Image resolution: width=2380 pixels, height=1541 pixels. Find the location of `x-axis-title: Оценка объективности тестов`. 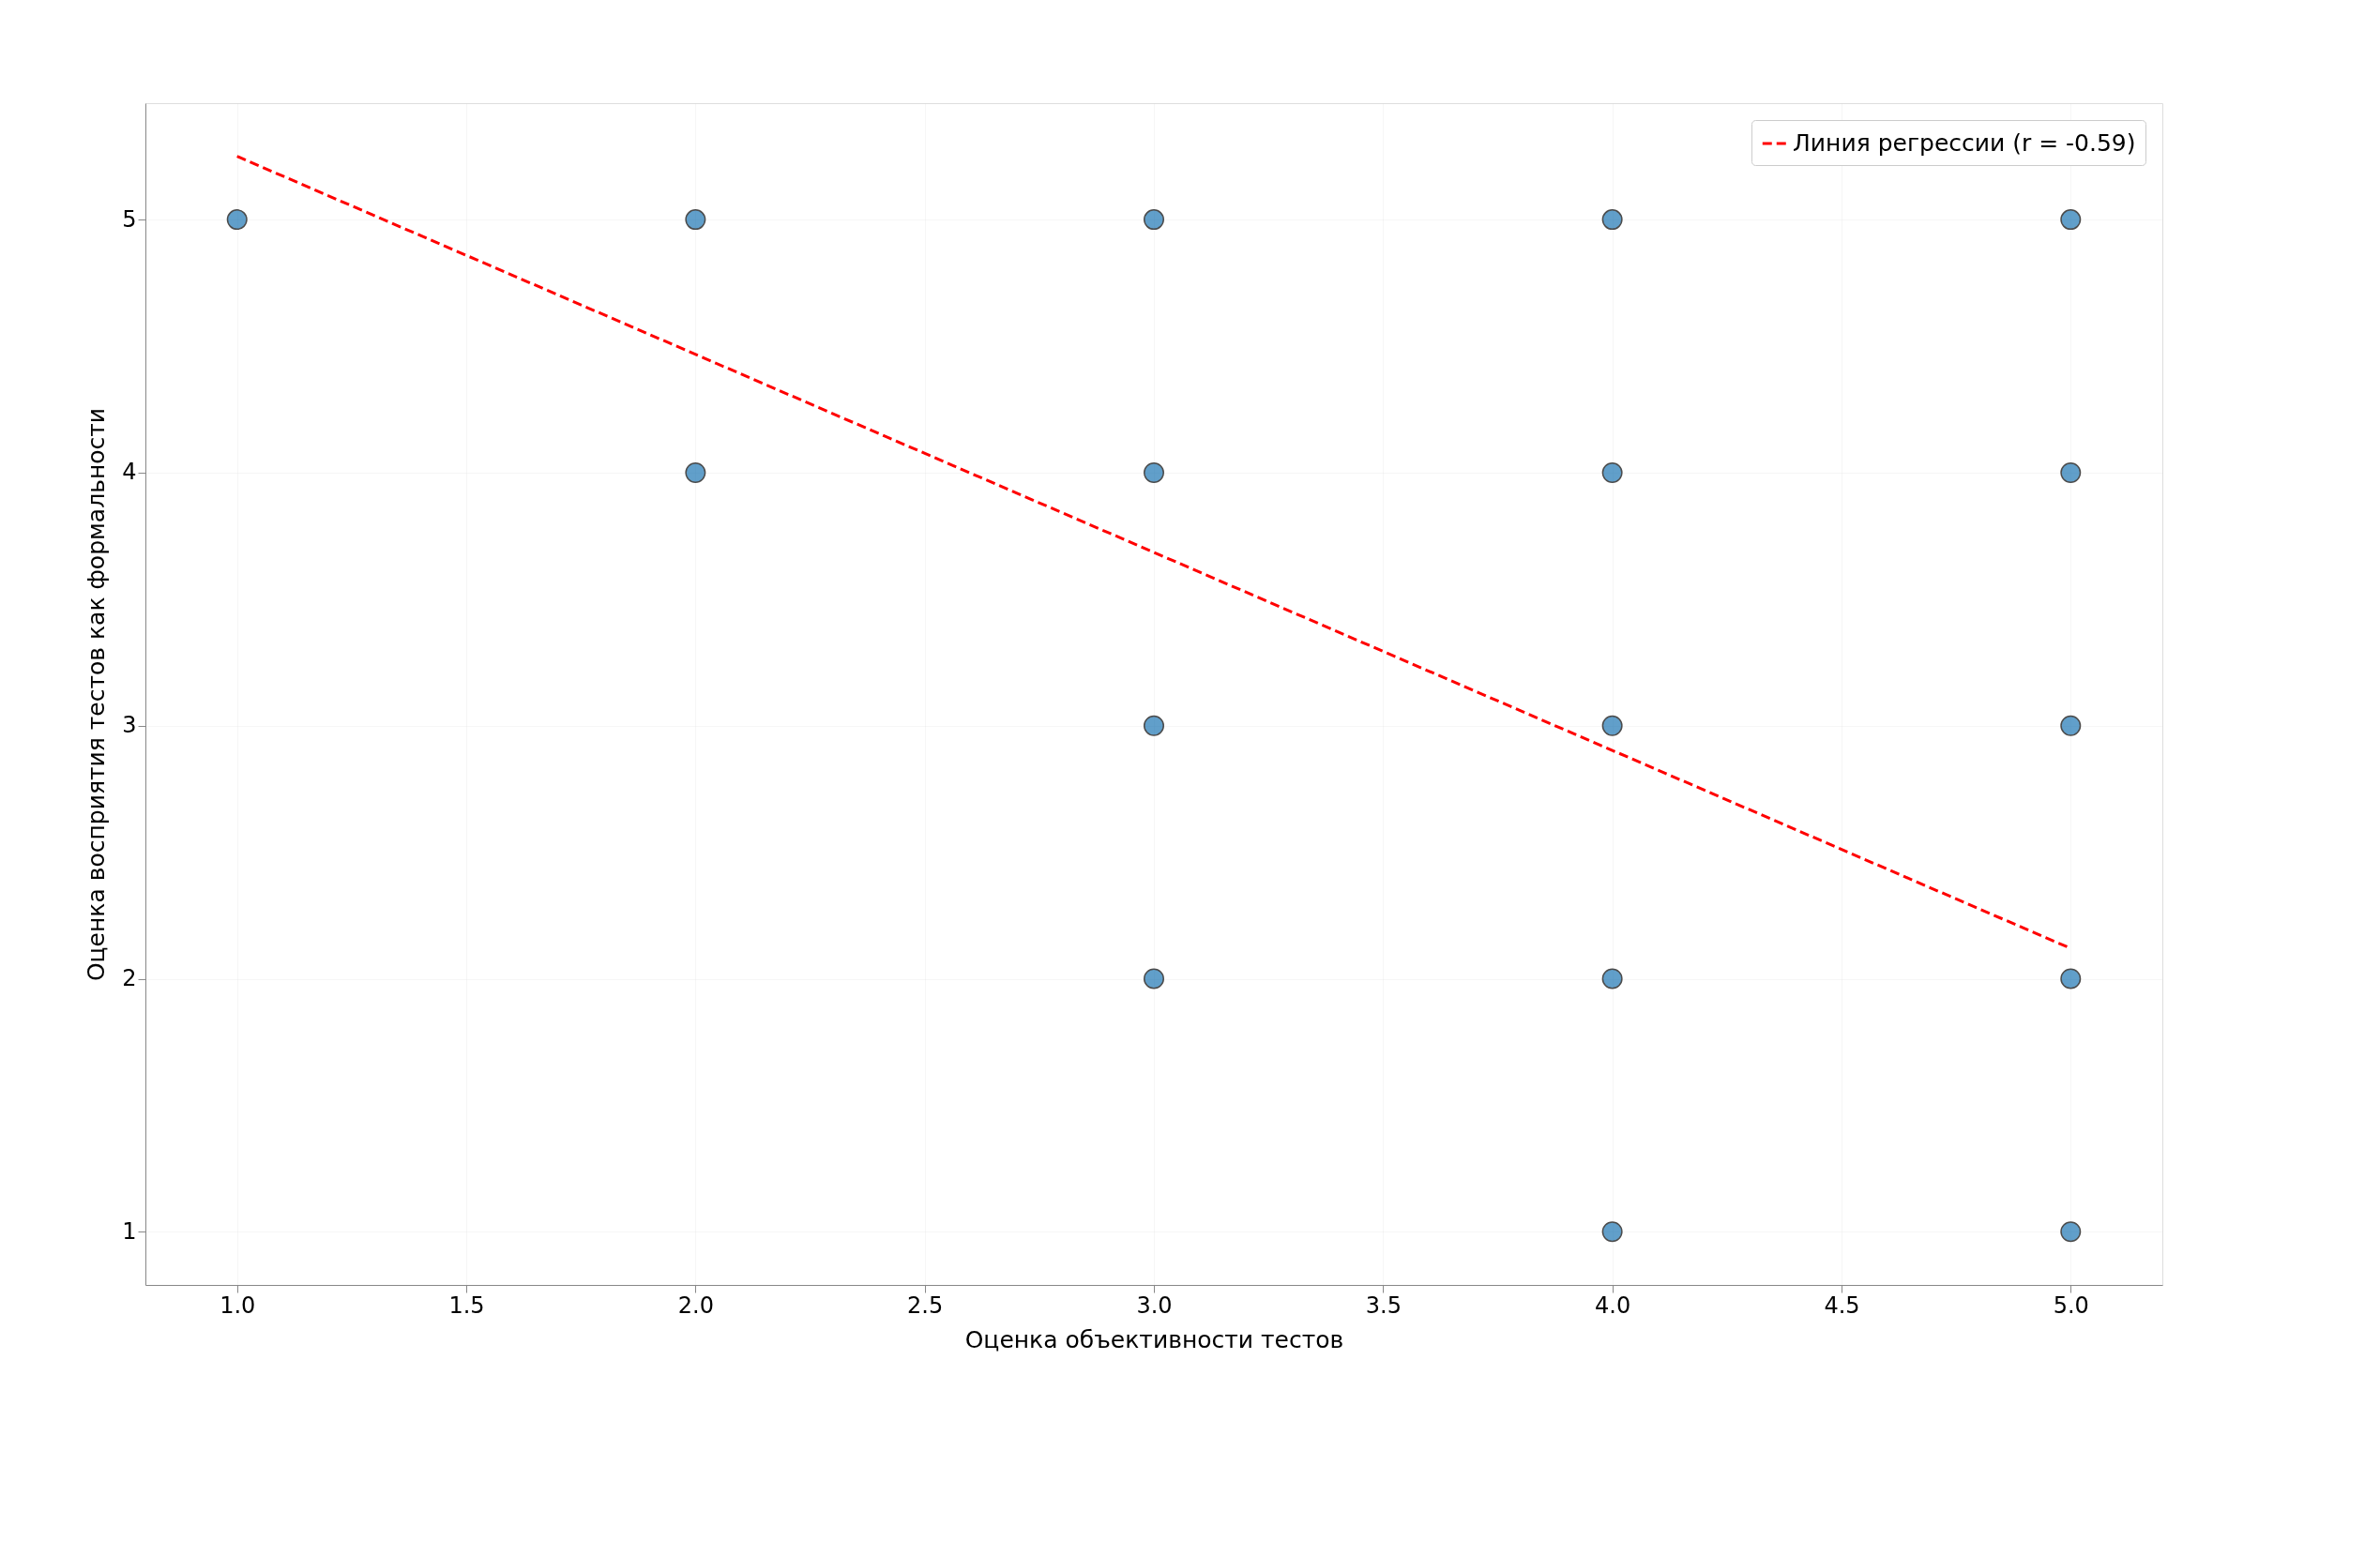

x-axis-title: Оценка объективности тестов is located at coordinates (1154, 1339).